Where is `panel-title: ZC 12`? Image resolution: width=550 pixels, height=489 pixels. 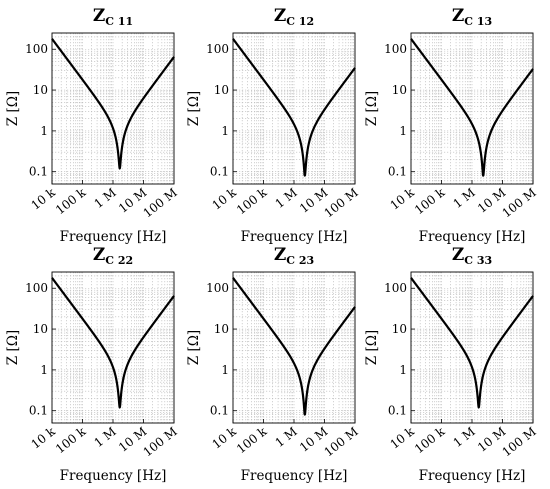 panel-title: ZC 12 is located at coordinates (294, 17).